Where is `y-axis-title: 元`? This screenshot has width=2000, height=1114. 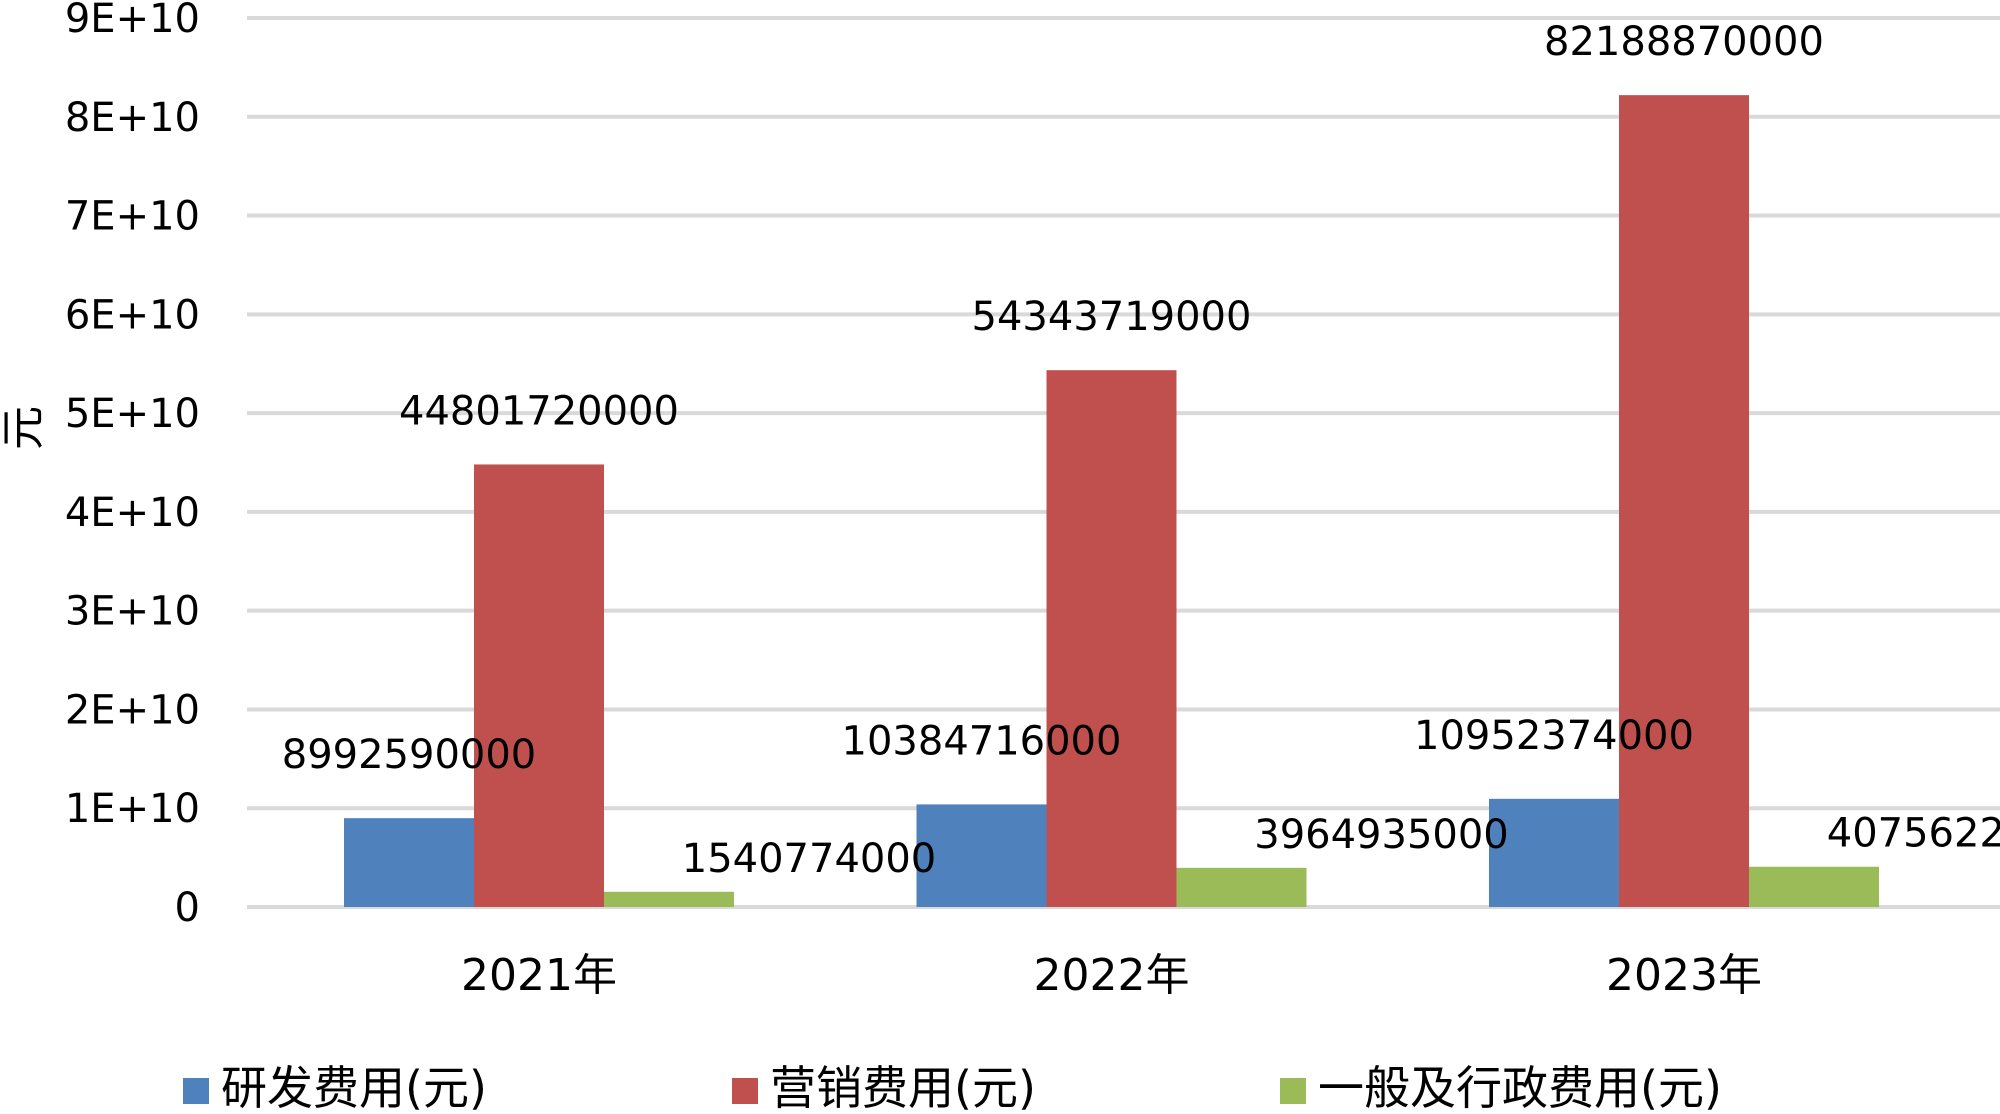 y-axis-title: 元 is located at coordinates (24, 428).